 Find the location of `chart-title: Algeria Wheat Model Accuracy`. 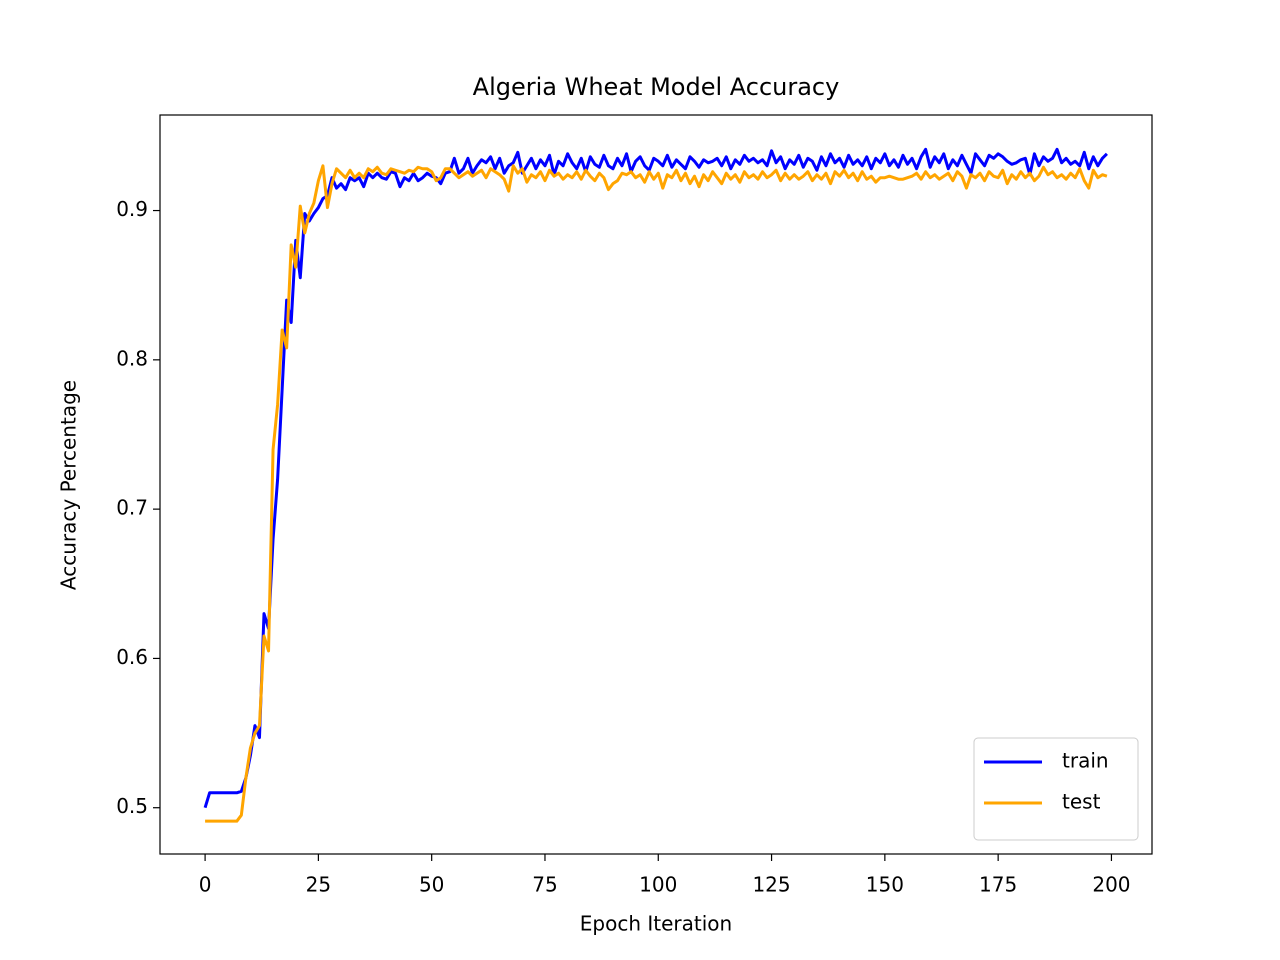

chart-title: Algeria Wheat Model Accuracy is located at coordinates (656, 87).